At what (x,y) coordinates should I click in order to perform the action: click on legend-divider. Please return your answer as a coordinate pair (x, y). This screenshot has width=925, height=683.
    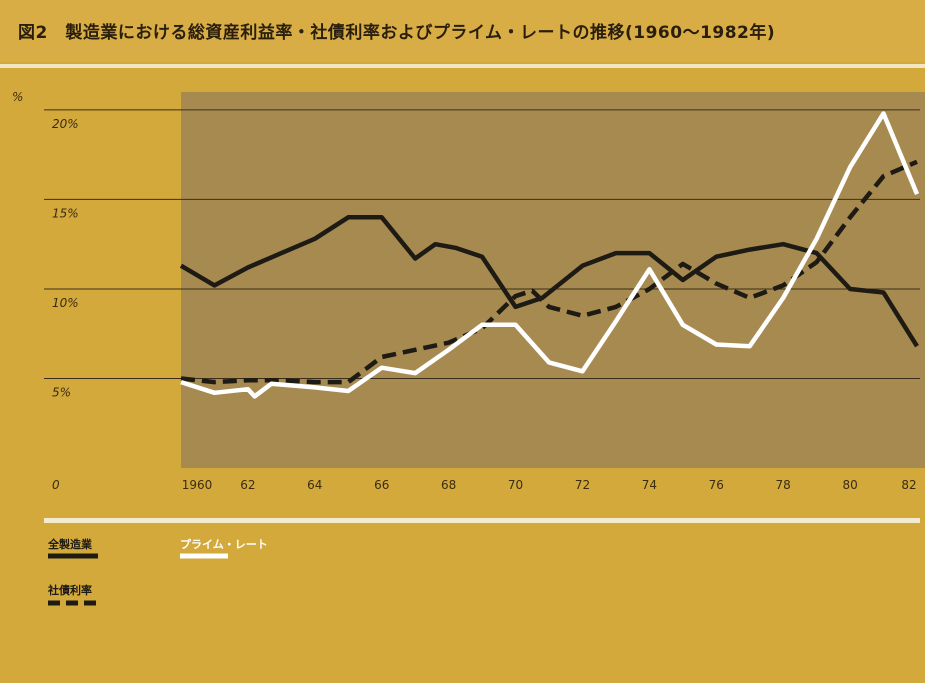
    Looking at the image, I should click on (482, 520).